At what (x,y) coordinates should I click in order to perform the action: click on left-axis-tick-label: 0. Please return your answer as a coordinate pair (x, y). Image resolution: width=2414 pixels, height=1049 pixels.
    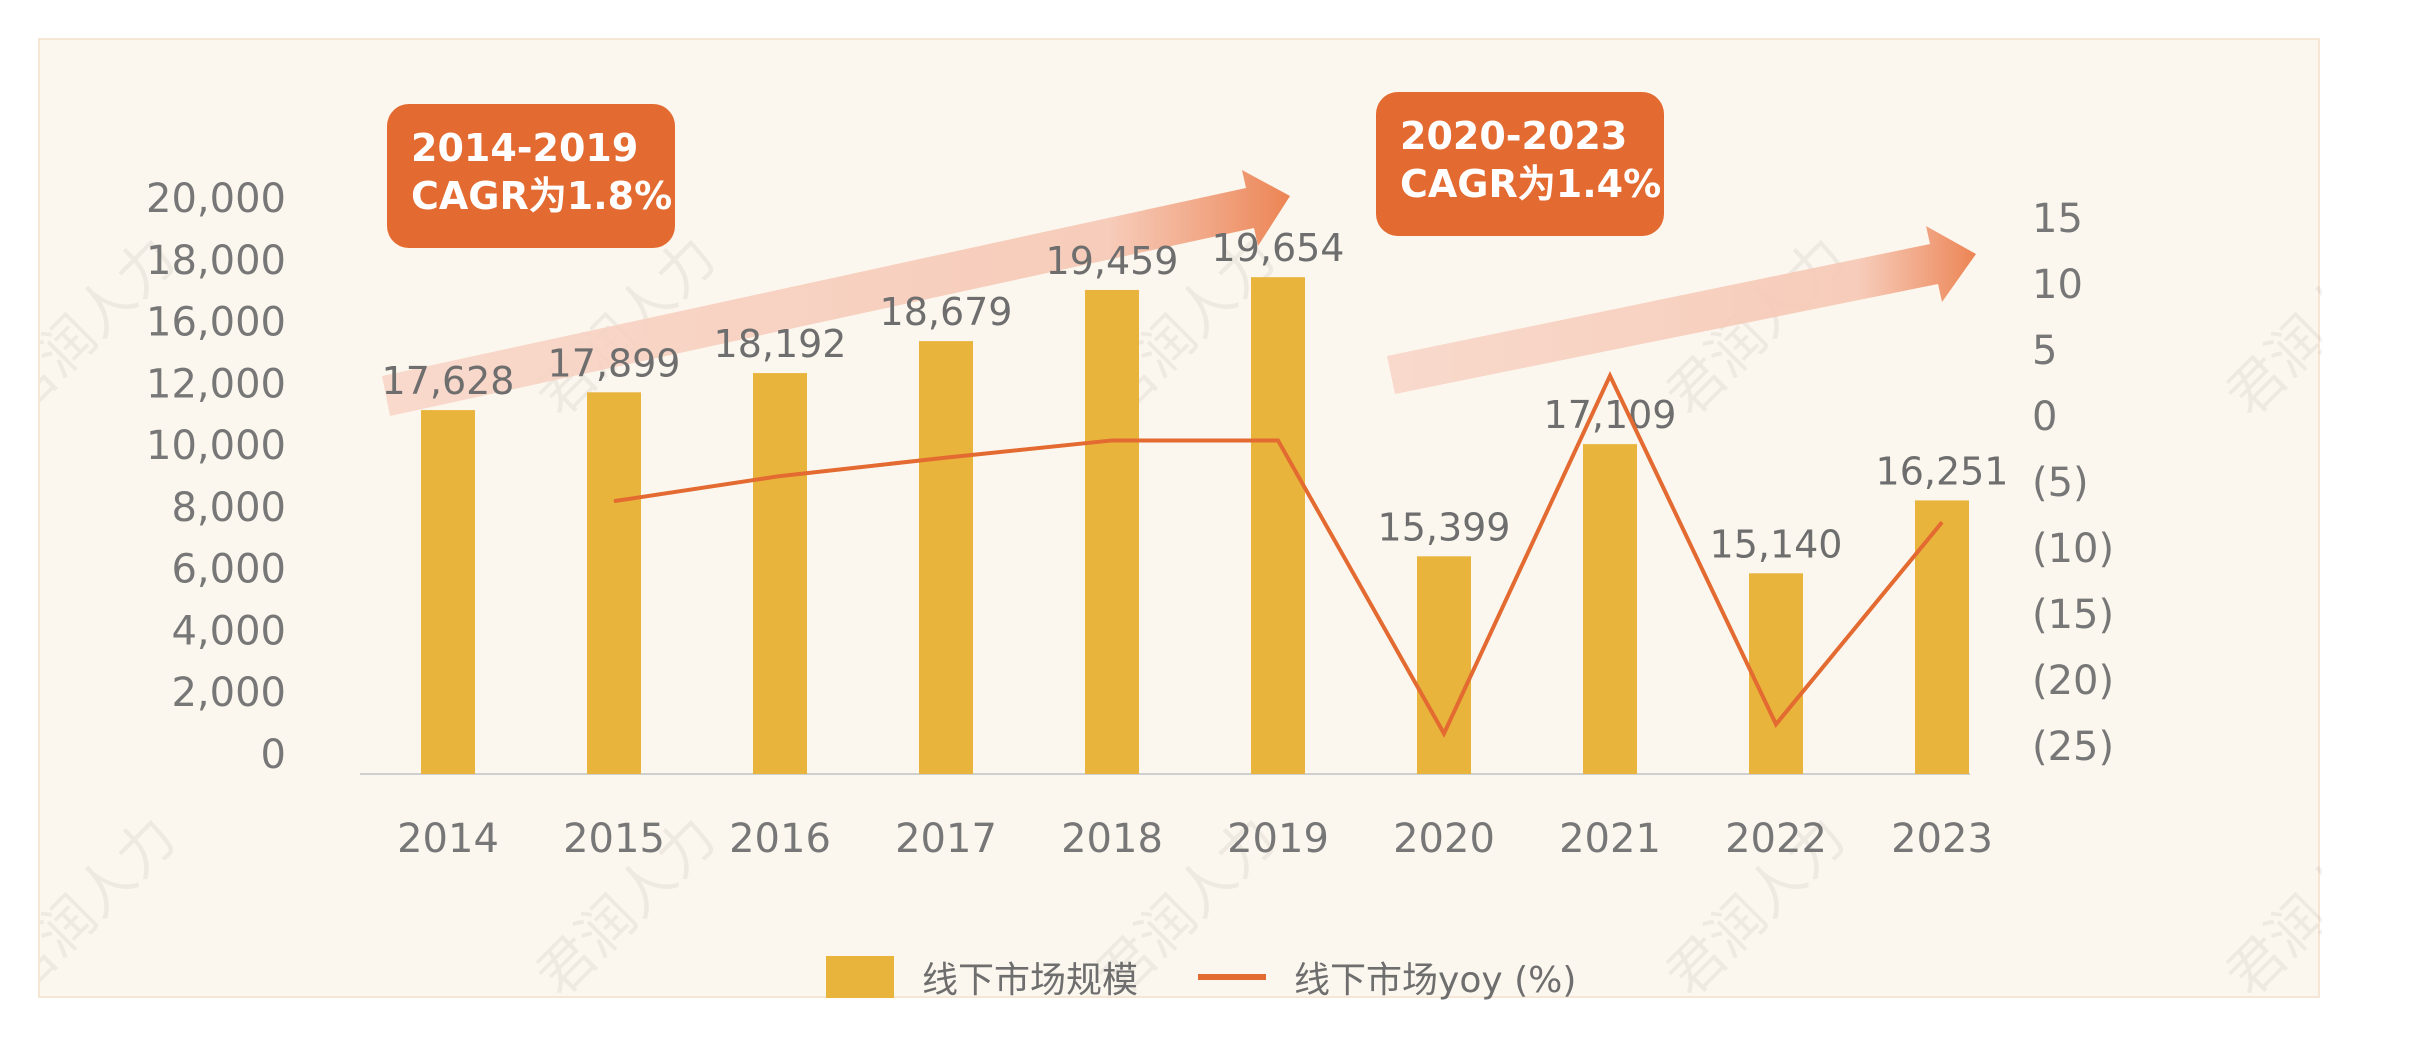
    Looking at the image, I should click on (273, 755).